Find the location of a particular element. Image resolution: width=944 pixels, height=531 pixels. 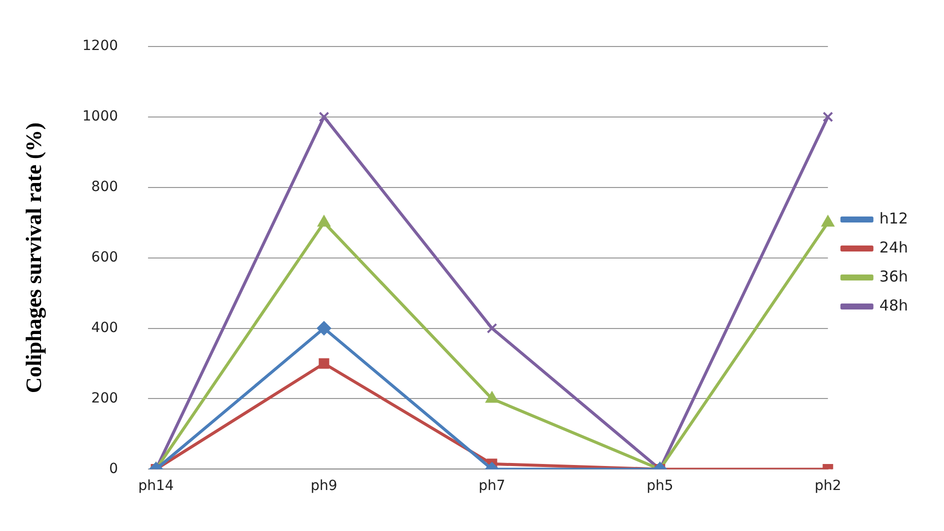

x-tick-label: ph5 is located at coordinates (660, 486).